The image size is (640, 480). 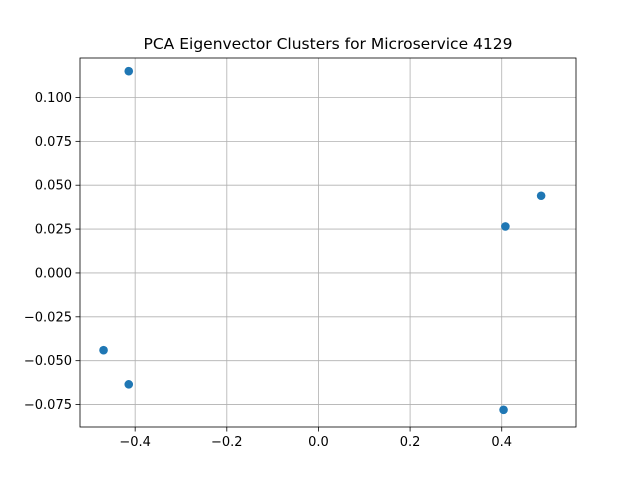 I want to click on y-tick-label: 0.075, so click(x=53, y=142).